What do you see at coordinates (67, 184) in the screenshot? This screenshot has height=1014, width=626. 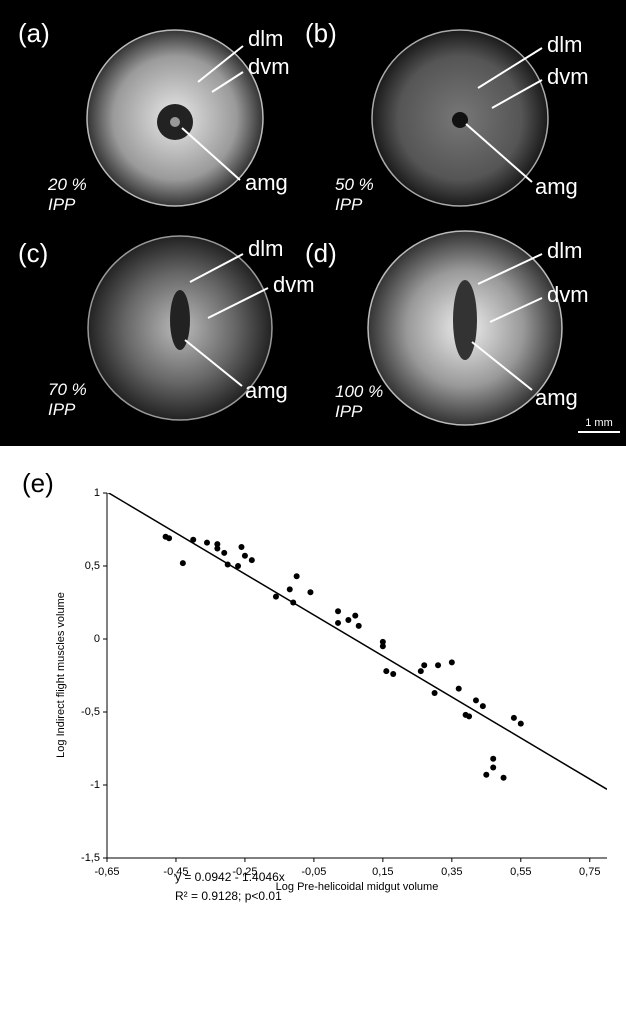 I see `ipp-percent: 20 %` at bounding box center [67, 184].